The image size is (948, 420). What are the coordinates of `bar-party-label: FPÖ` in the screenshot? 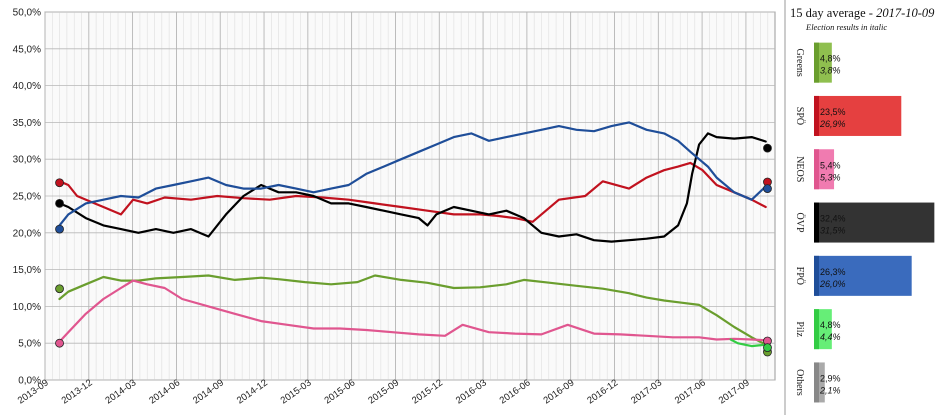 It's located at (800, 276).